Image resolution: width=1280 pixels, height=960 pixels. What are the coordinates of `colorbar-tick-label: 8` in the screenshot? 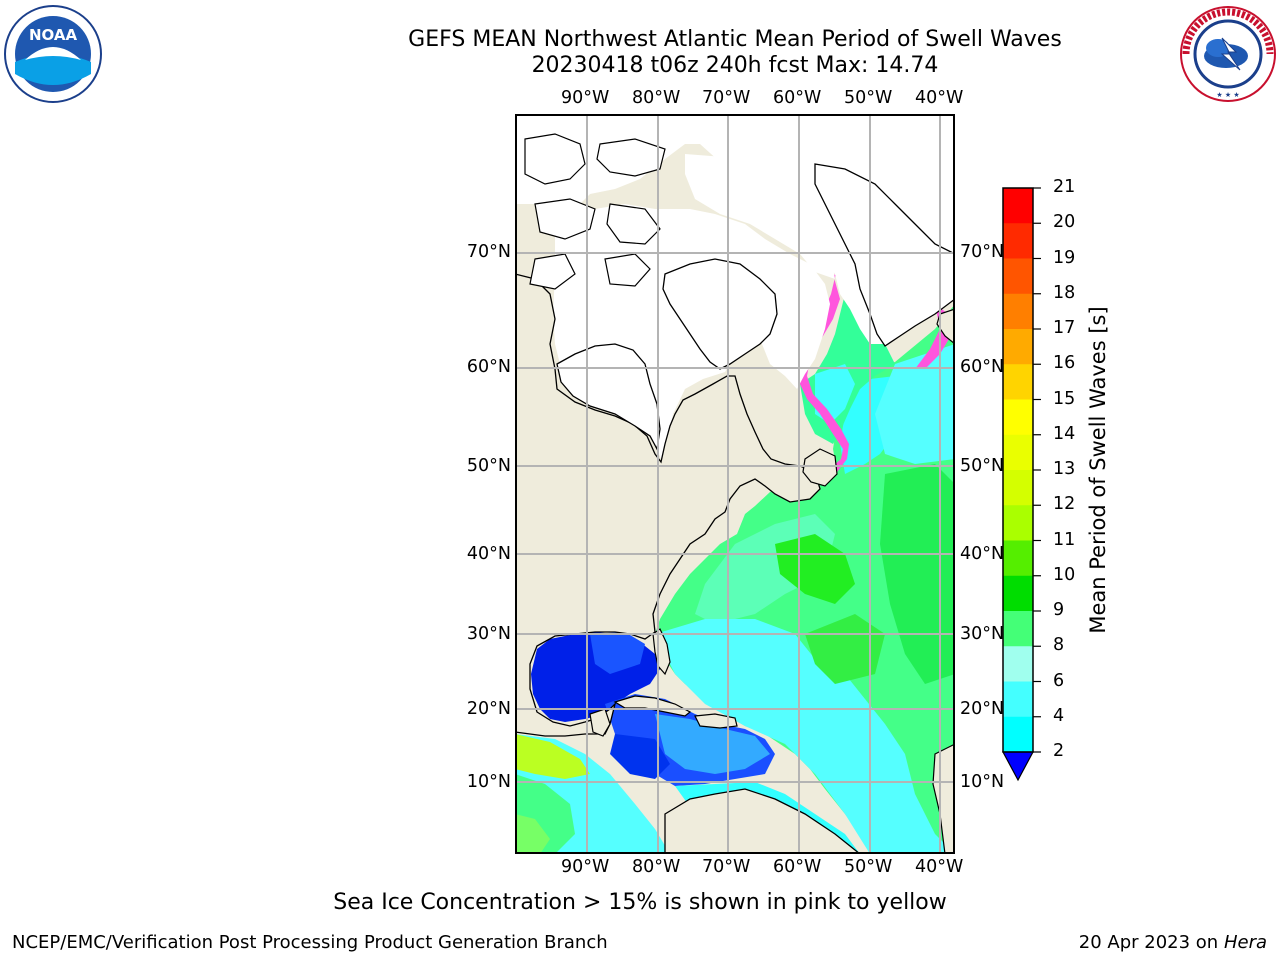 It's located at (1059, 645).